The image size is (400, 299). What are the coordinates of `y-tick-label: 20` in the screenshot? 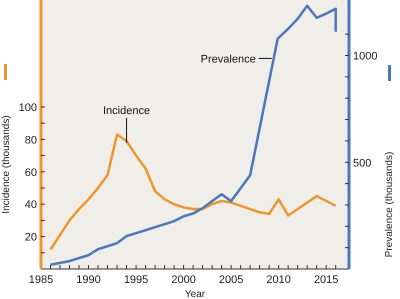 It's located at (30, 238).